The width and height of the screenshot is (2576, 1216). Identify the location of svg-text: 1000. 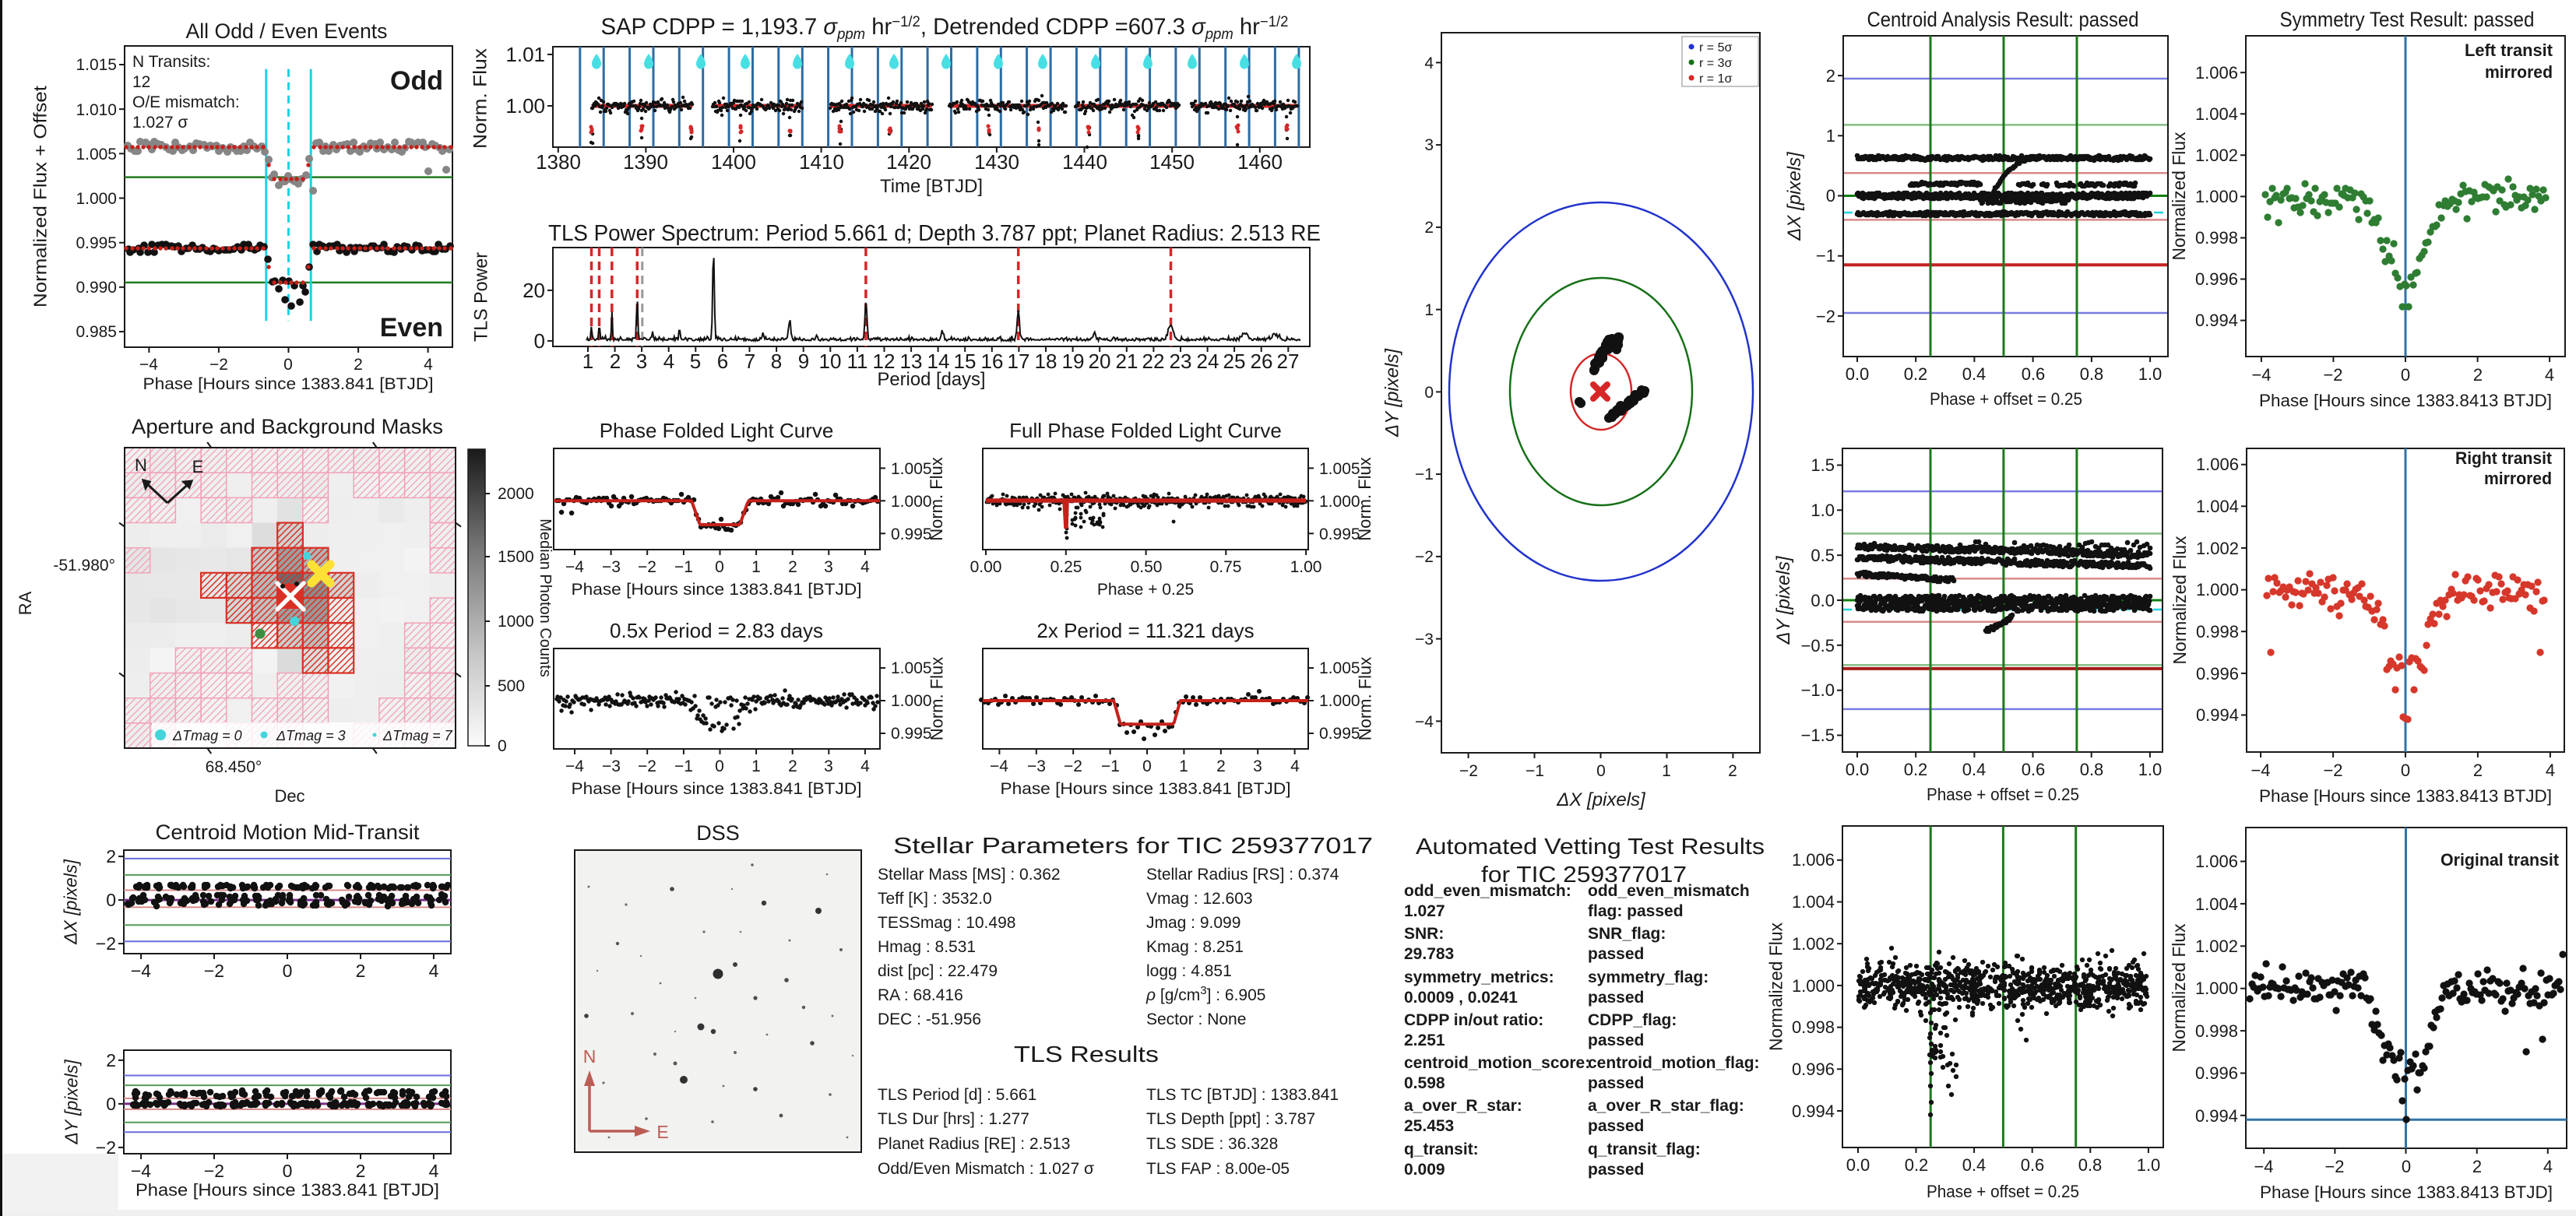
(516, 622).